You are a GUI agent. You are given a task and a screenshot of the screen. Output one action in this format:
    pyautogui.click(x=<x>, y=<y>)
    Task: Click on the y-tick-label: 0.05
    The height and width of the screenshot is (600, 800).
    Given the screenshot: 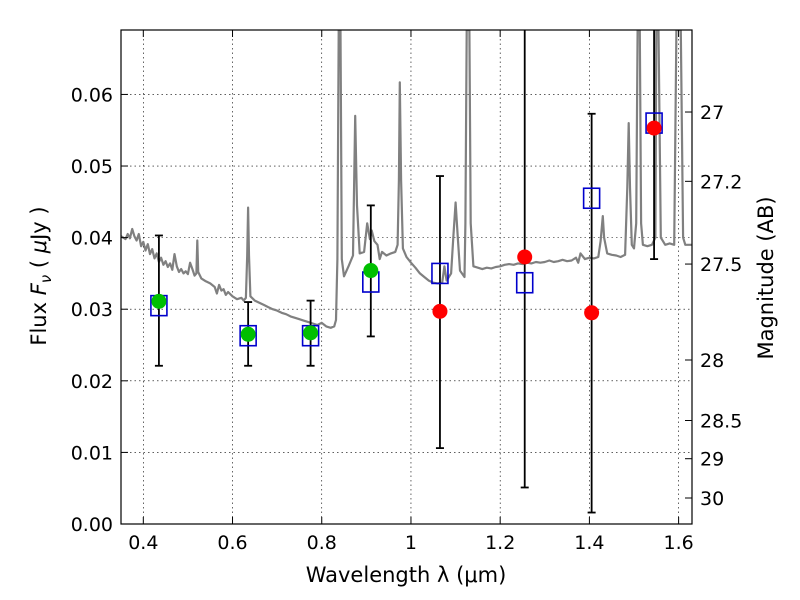 What is the action you would take?
    pyautogui.click(x=92, y=167)
    